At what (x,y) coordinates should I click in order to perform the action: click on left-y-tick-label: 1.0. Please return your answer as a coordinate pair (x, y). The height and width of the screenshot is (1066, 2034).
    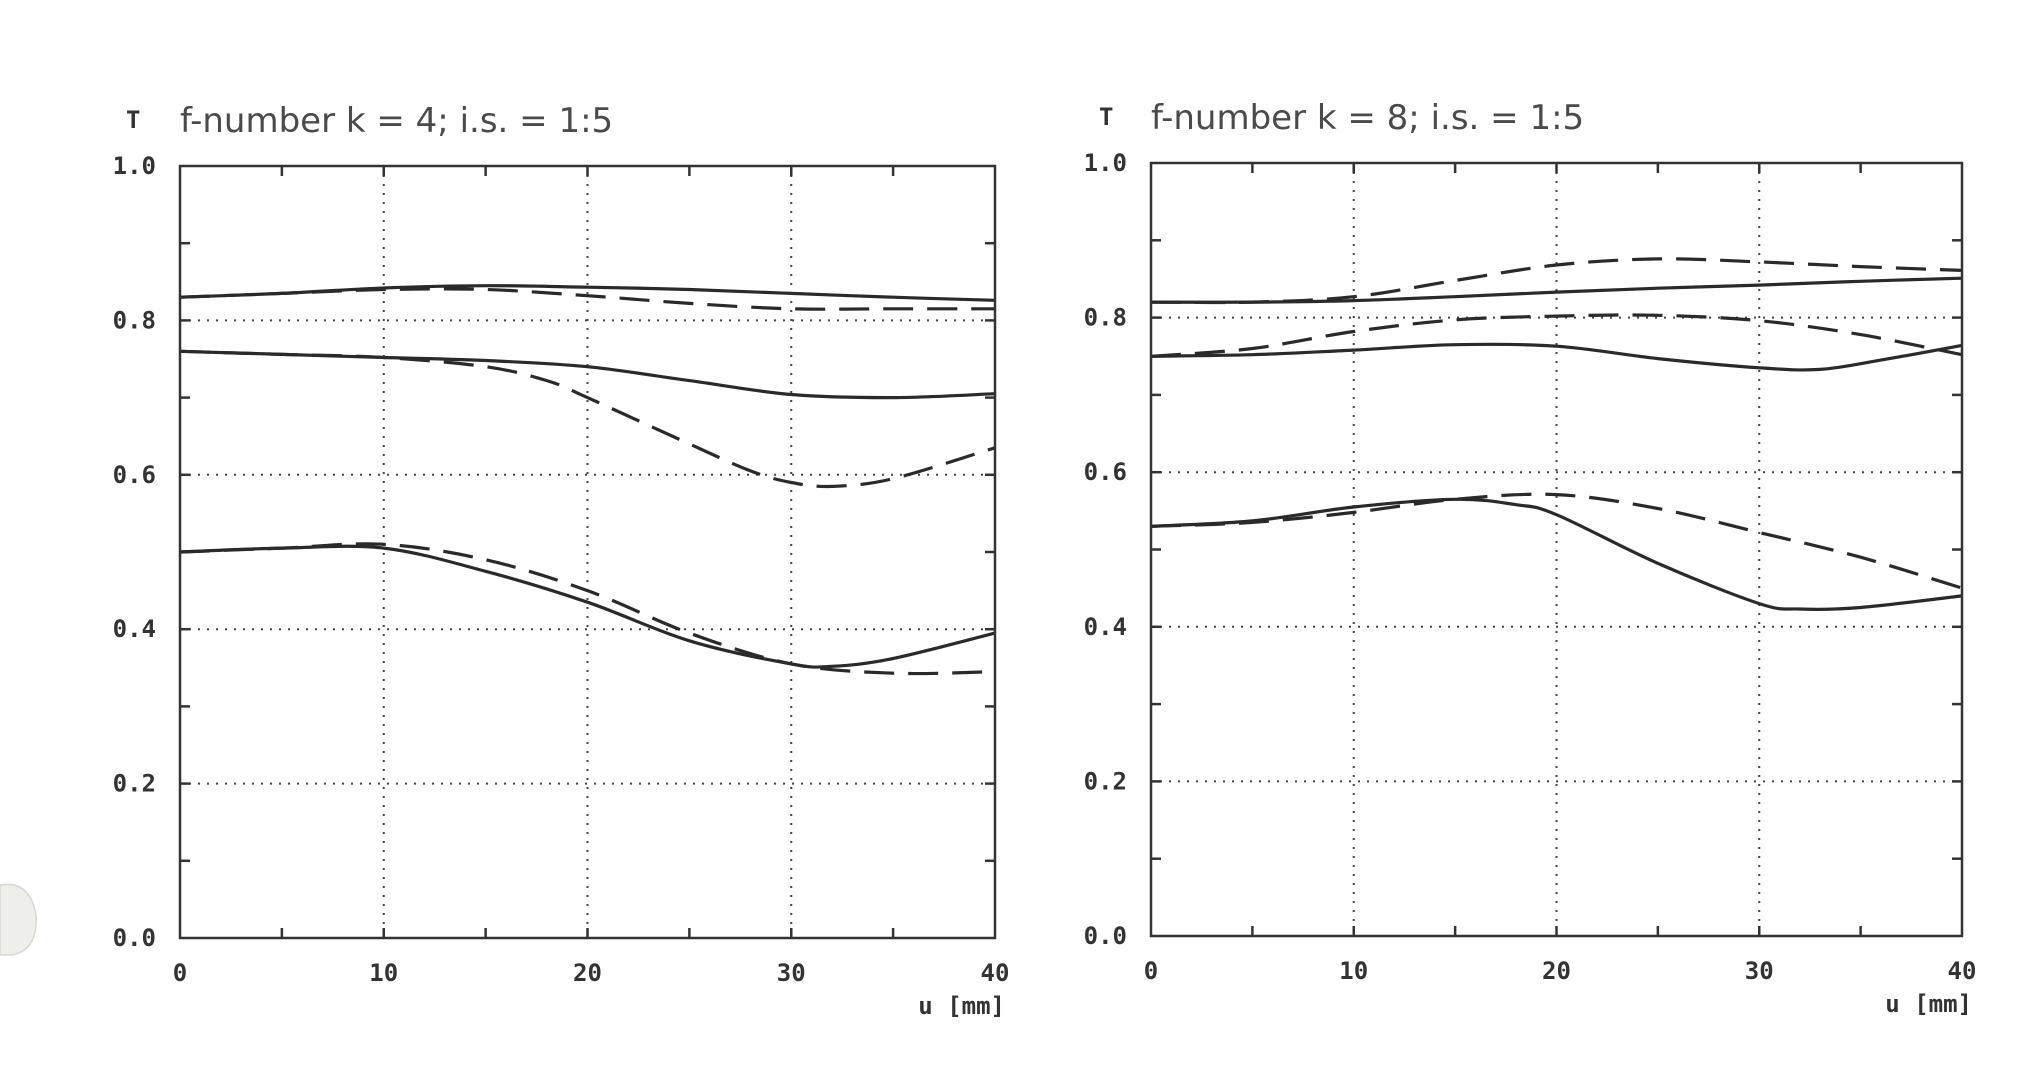
    Looking at the image, I should click on (134, 166).